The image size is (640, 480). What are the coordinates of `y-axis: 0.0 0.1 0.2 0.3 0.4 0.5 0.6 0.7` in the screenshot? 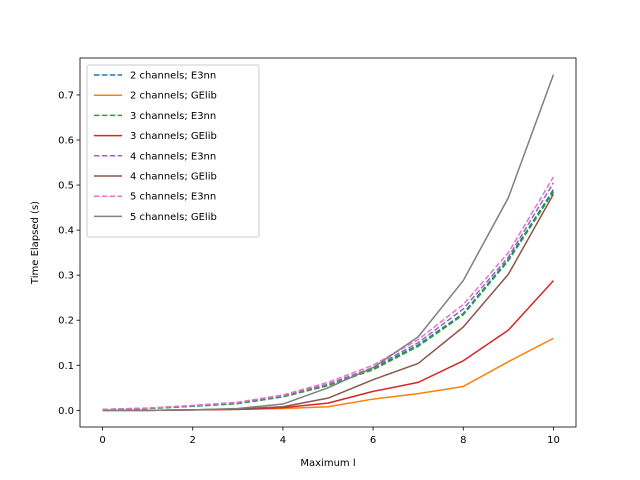 It's located at (69, 253).